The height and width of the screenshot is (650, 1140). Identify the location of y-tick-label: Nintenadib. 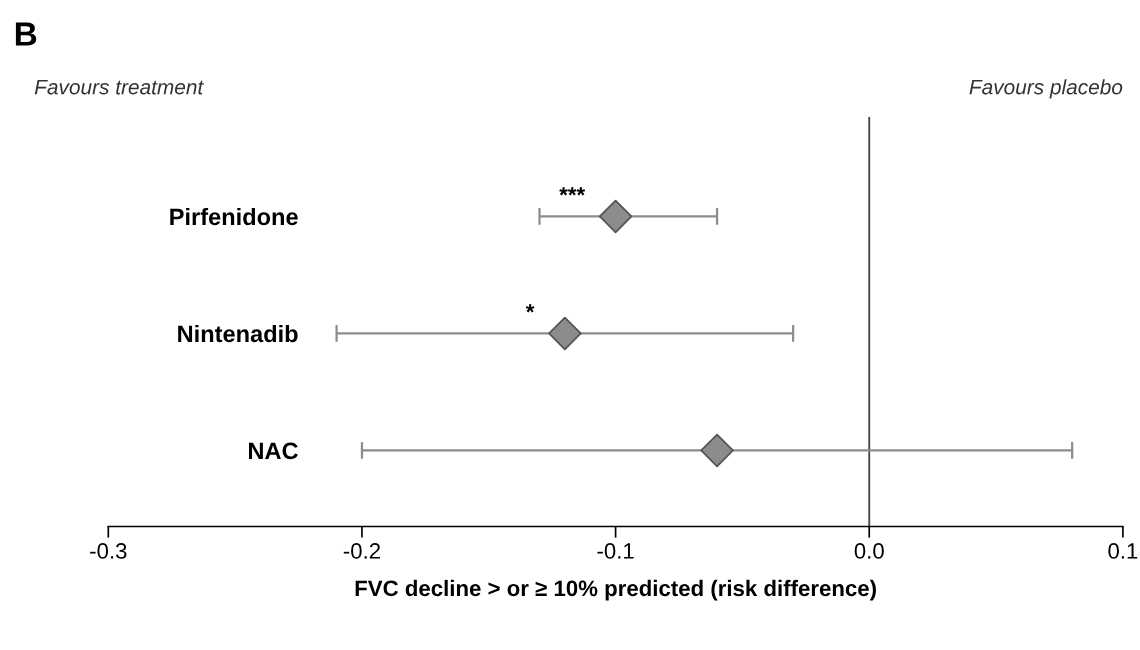
(238, 333).